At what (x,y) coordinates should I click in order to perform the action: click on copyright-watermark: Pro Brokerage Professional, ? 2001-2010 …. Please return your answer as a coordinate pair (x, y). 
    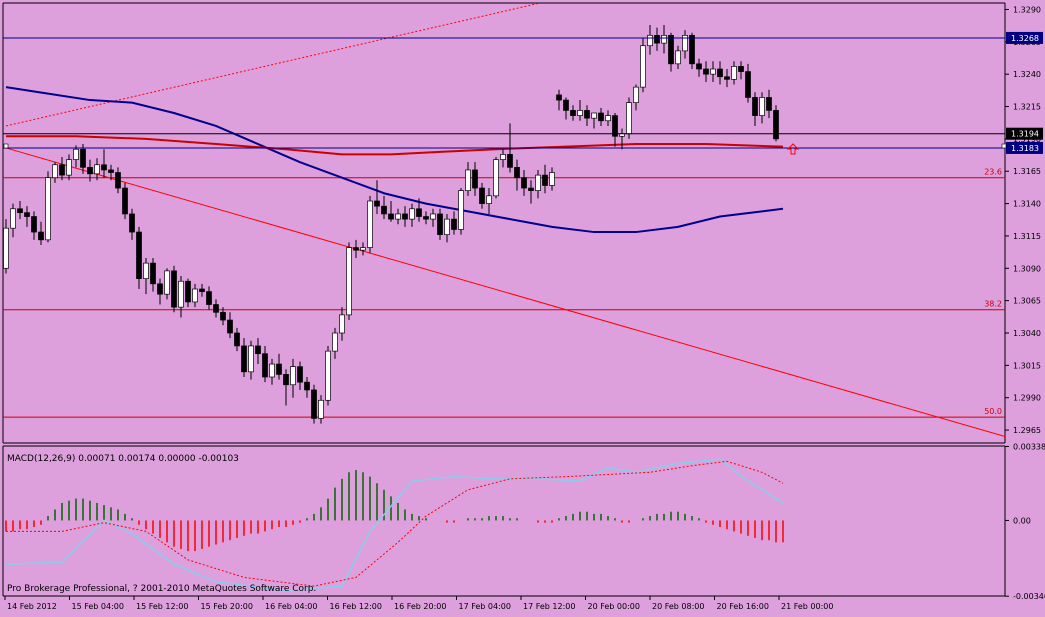
    Looking at the image, I should click on (161, 589).